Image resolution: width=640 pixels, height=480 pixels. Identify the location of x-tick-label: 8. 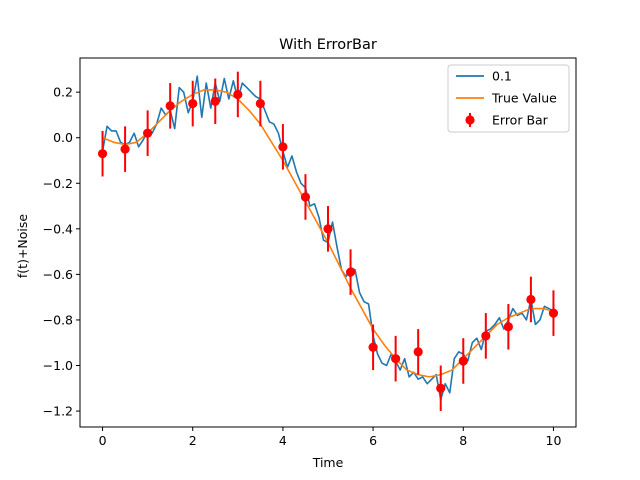
(463, 440).